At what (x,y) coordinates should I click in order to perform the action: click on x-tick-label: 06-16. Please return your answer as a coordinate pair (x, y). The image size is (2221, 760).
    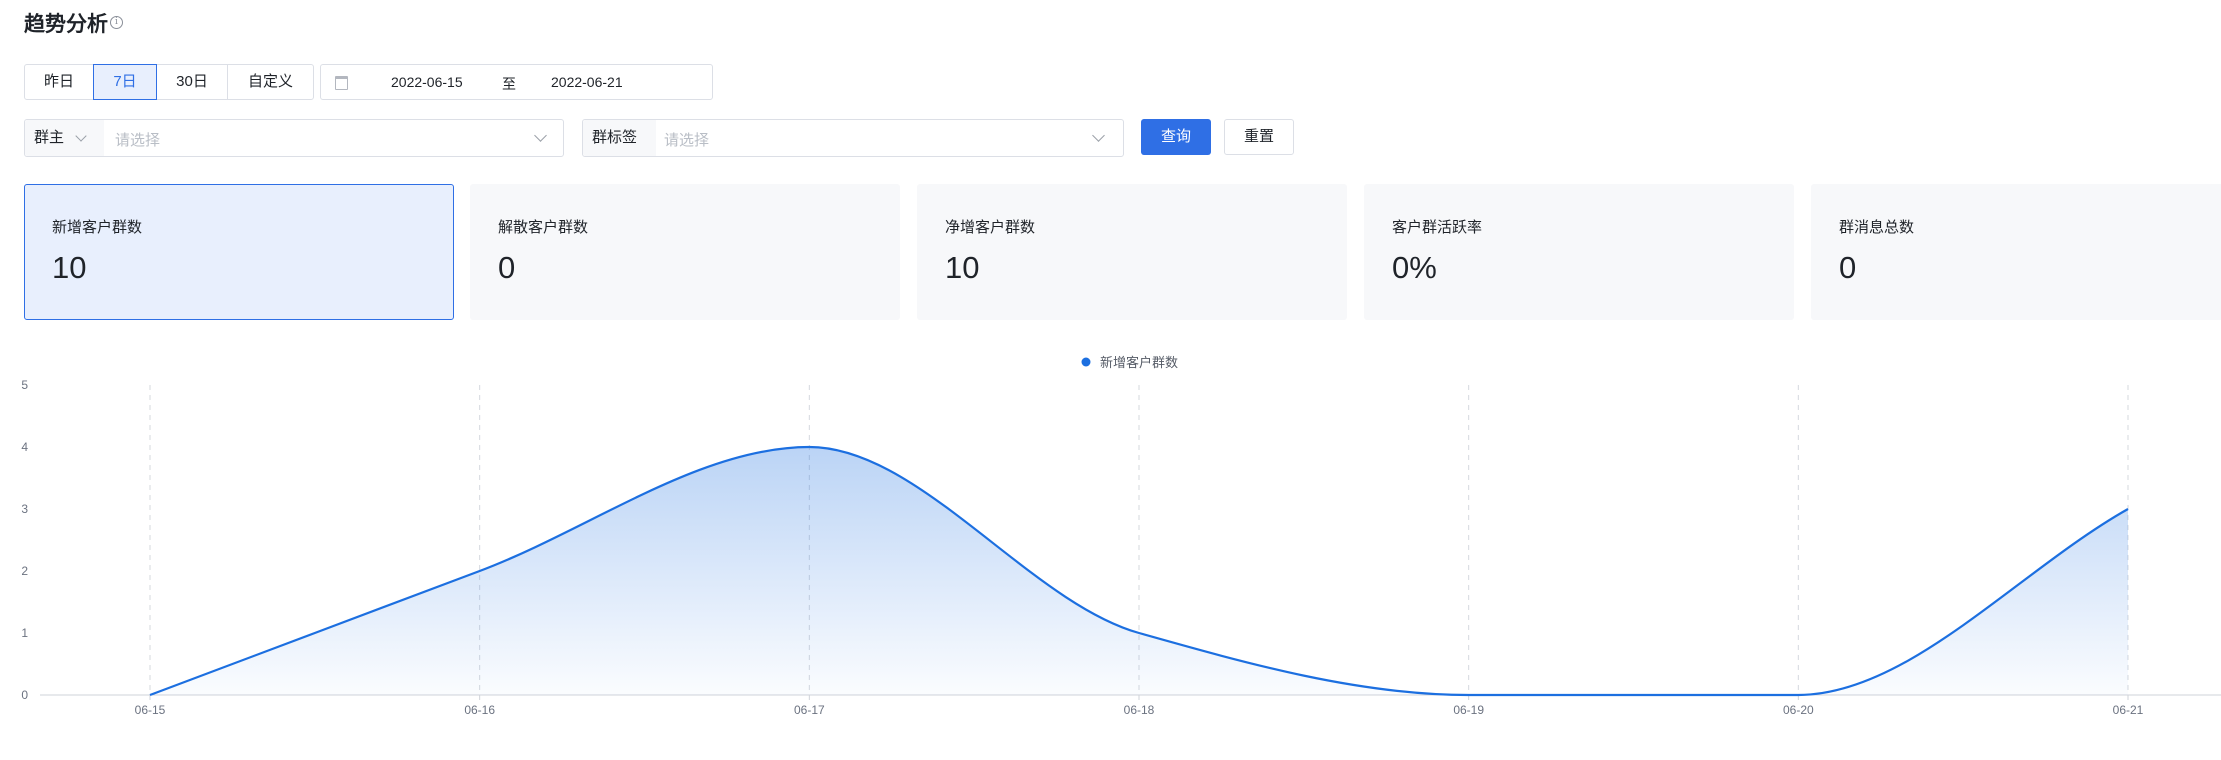
    Looking at the image, I should click on (479, 710).